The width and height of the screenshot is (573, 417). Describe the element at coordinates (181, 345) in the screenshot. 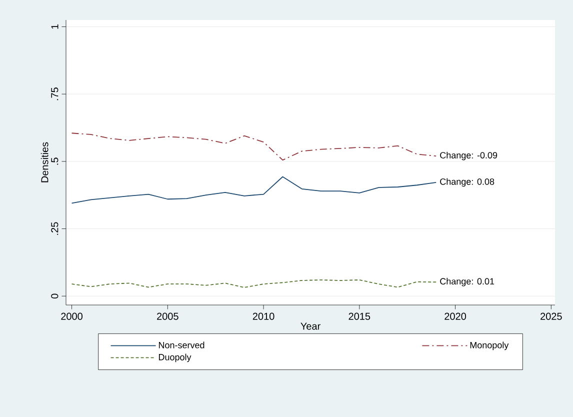

I see `legend-label: Non-served` at that location.